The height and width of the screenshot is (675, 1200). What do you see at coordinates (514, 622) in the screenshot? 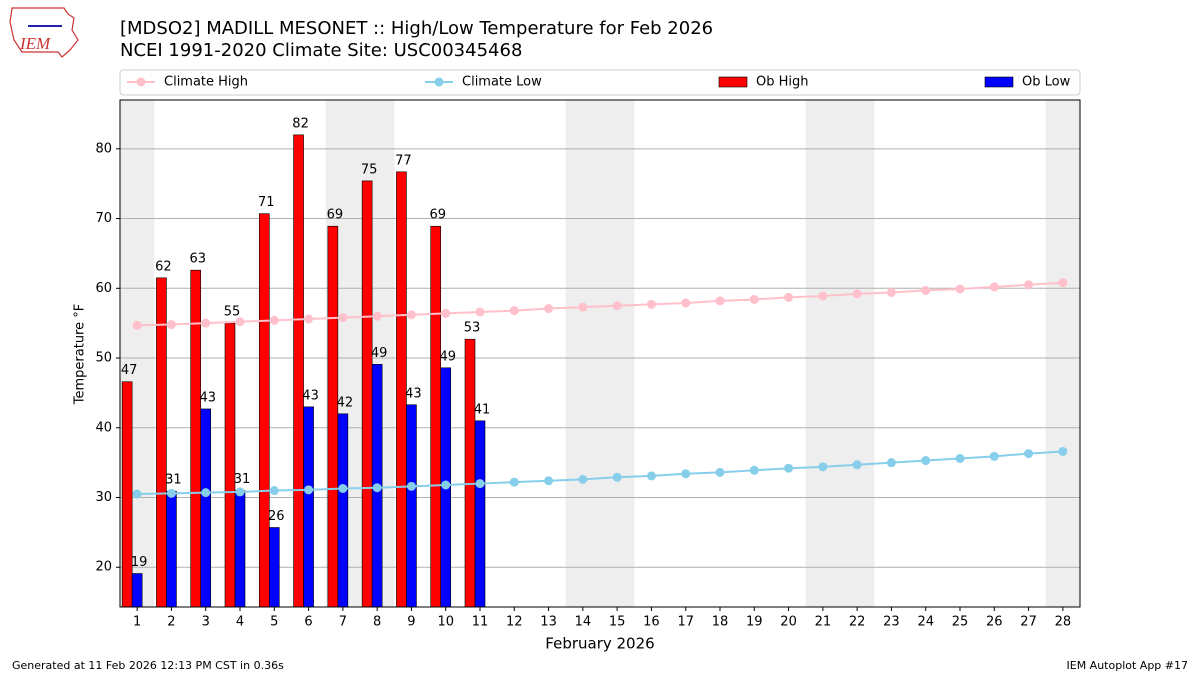
I see `x-tick-label: 12` at bounding box center [514, 622].